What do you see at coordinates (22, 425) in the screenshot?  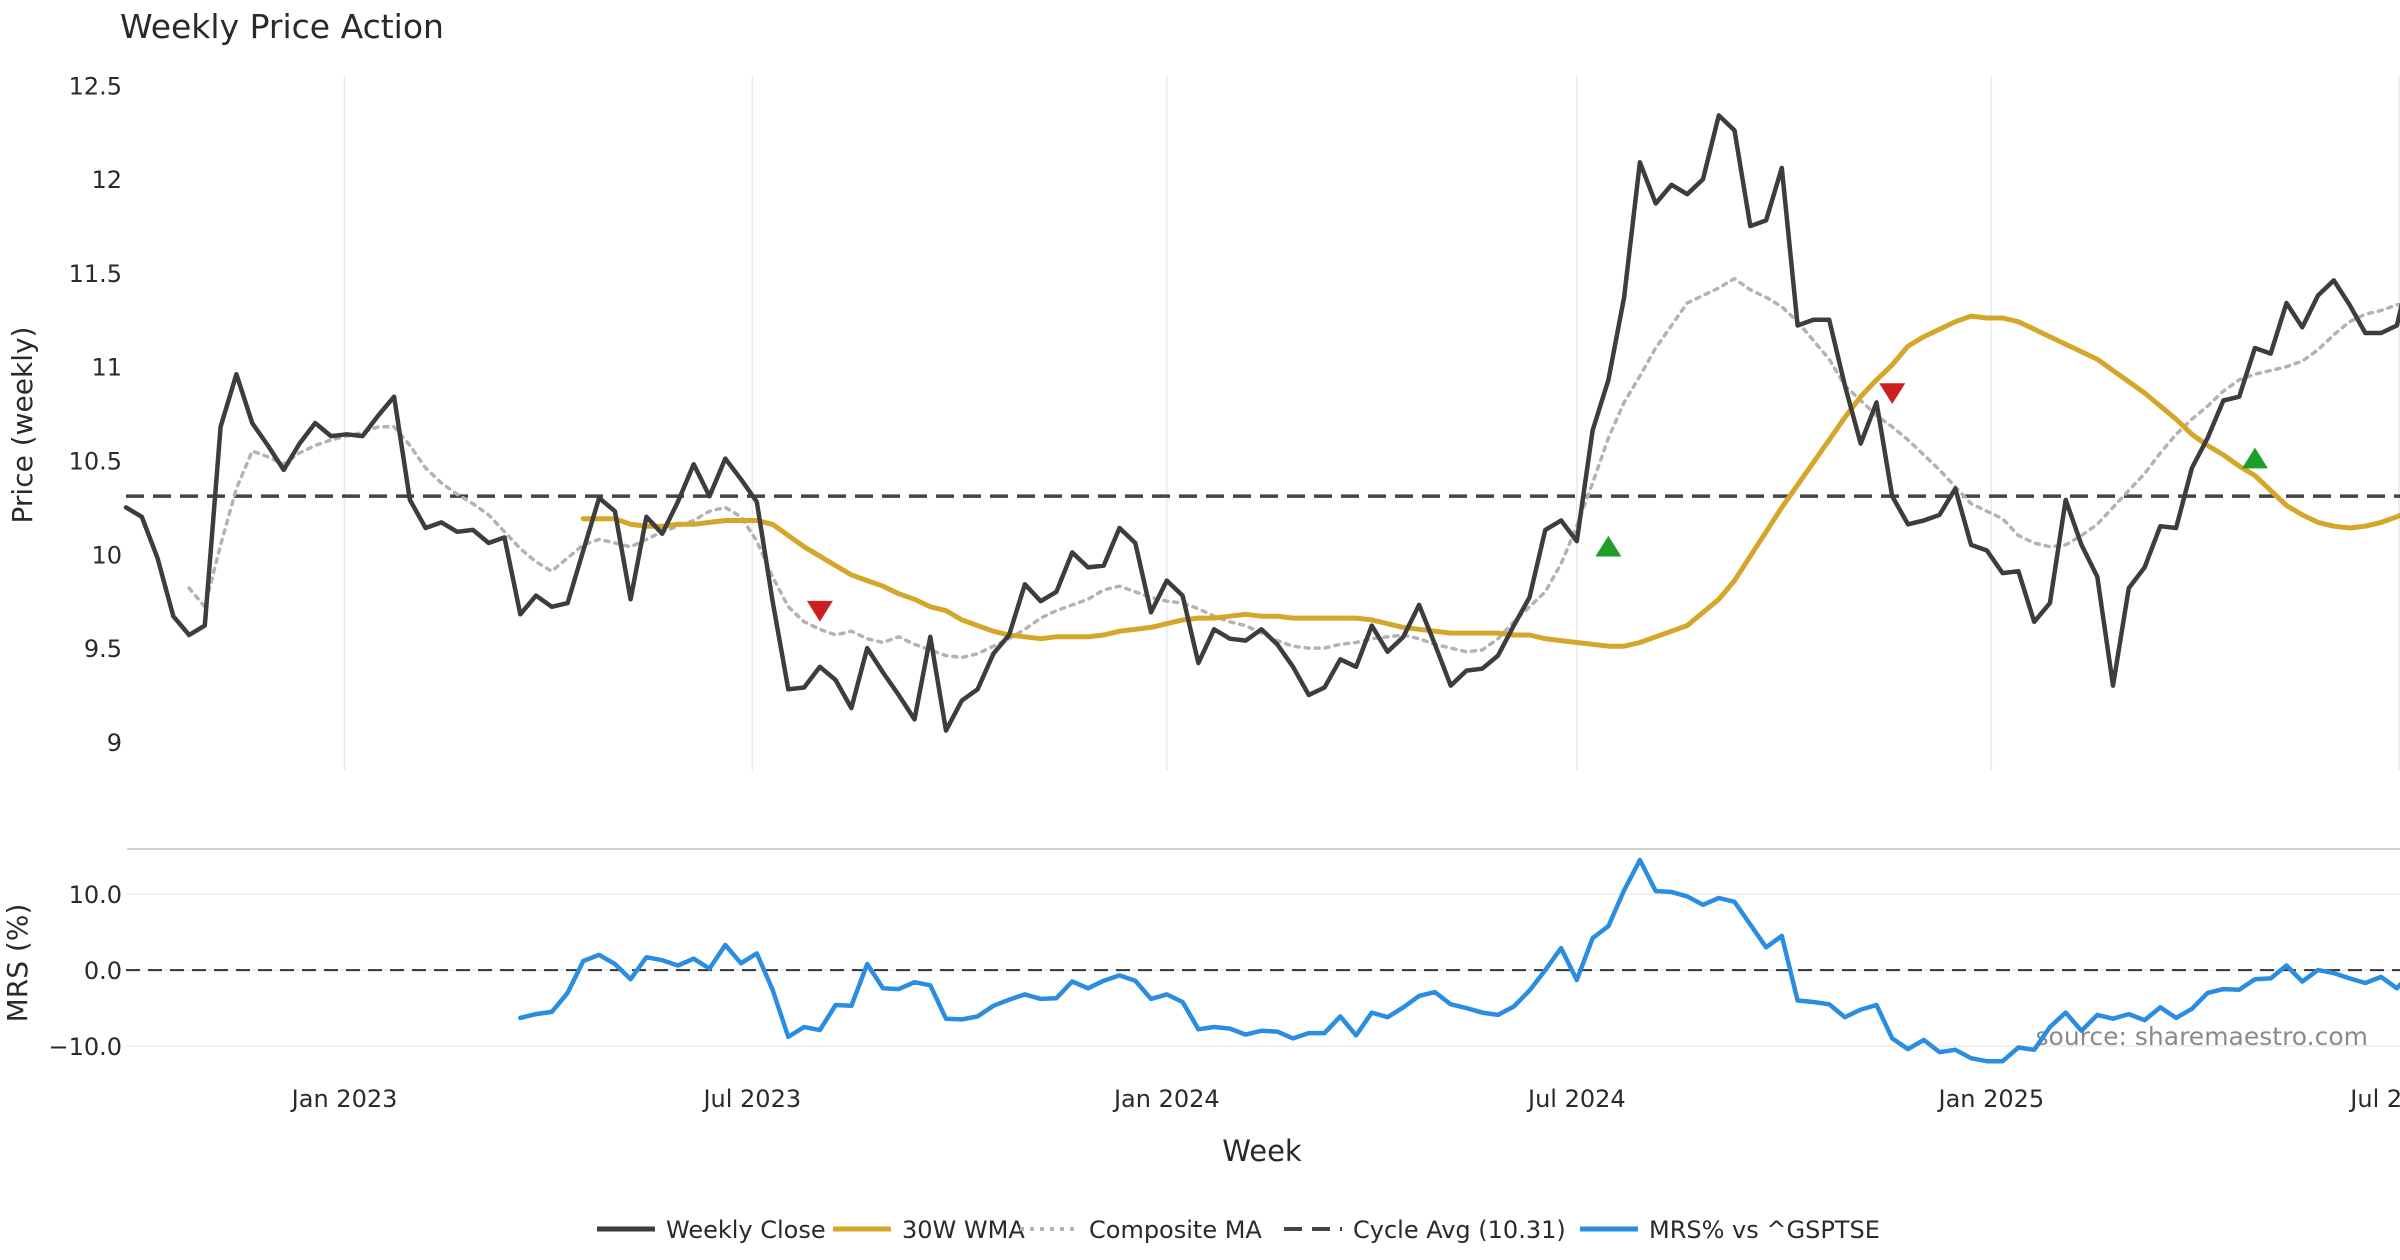 I see `price-axis-label: Price (weekly)` at bounding box center [22, 425].